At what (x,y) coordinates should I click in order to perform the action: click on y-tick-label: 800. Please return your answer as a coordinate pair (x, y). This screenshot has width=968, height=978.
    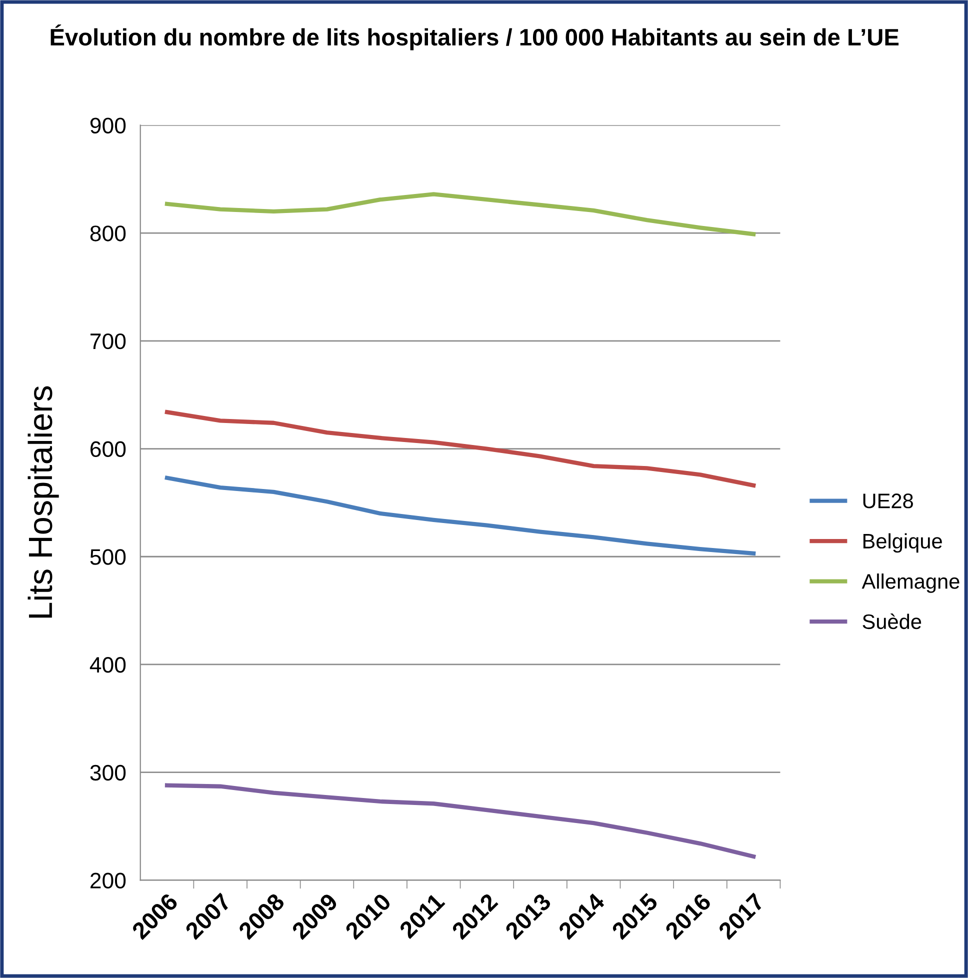
    Looking at the image, I should click on (108, 234).